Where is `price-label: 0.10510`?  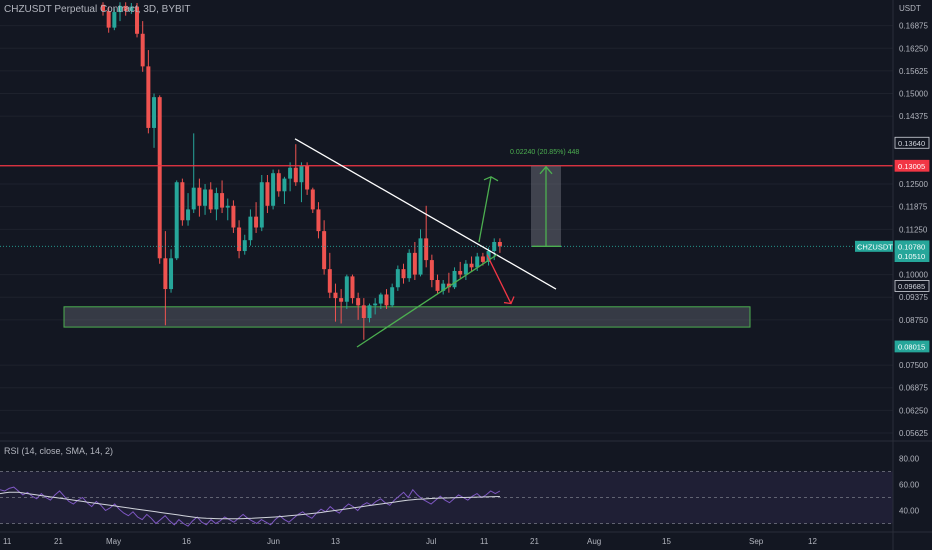
price-label: 0.10510 is located at coordinates (911, 256).